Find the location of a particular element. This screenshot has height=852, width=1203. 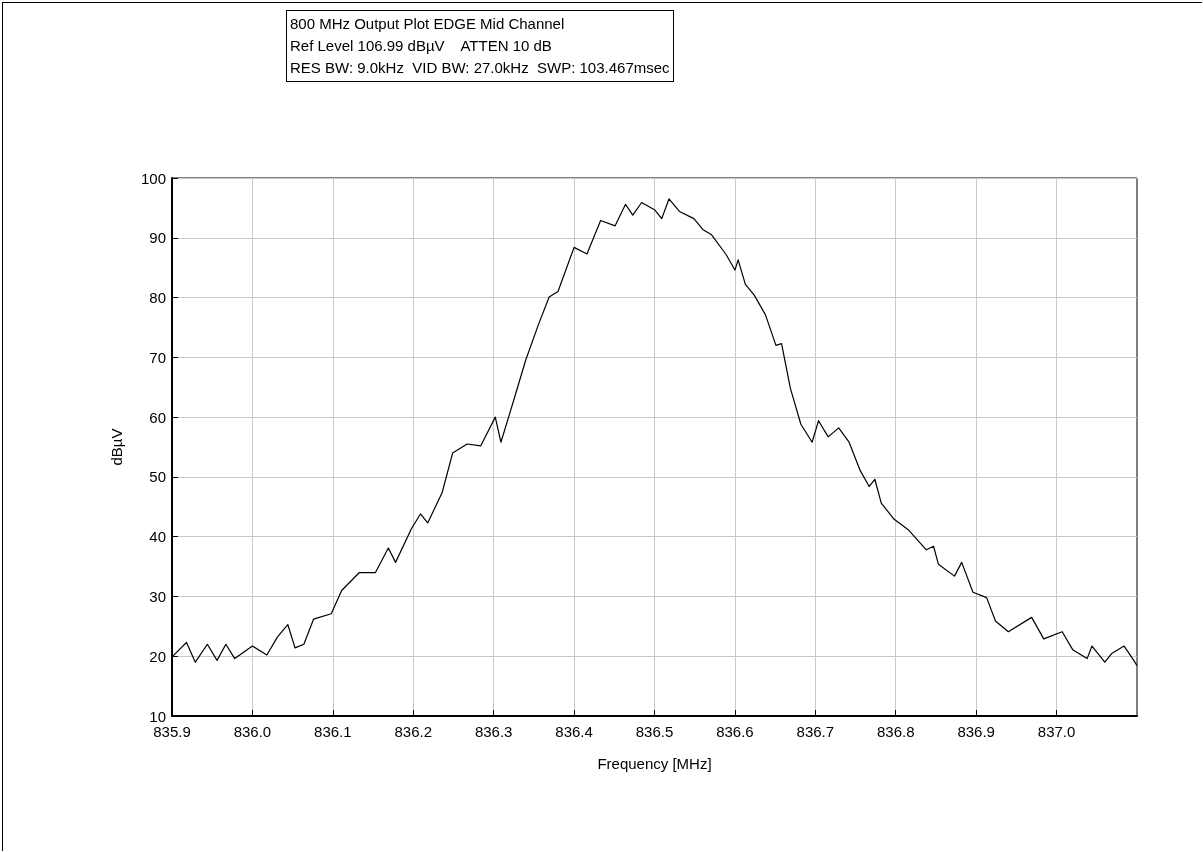

y-tick-label: 50 is located at coordinates (157, 477).